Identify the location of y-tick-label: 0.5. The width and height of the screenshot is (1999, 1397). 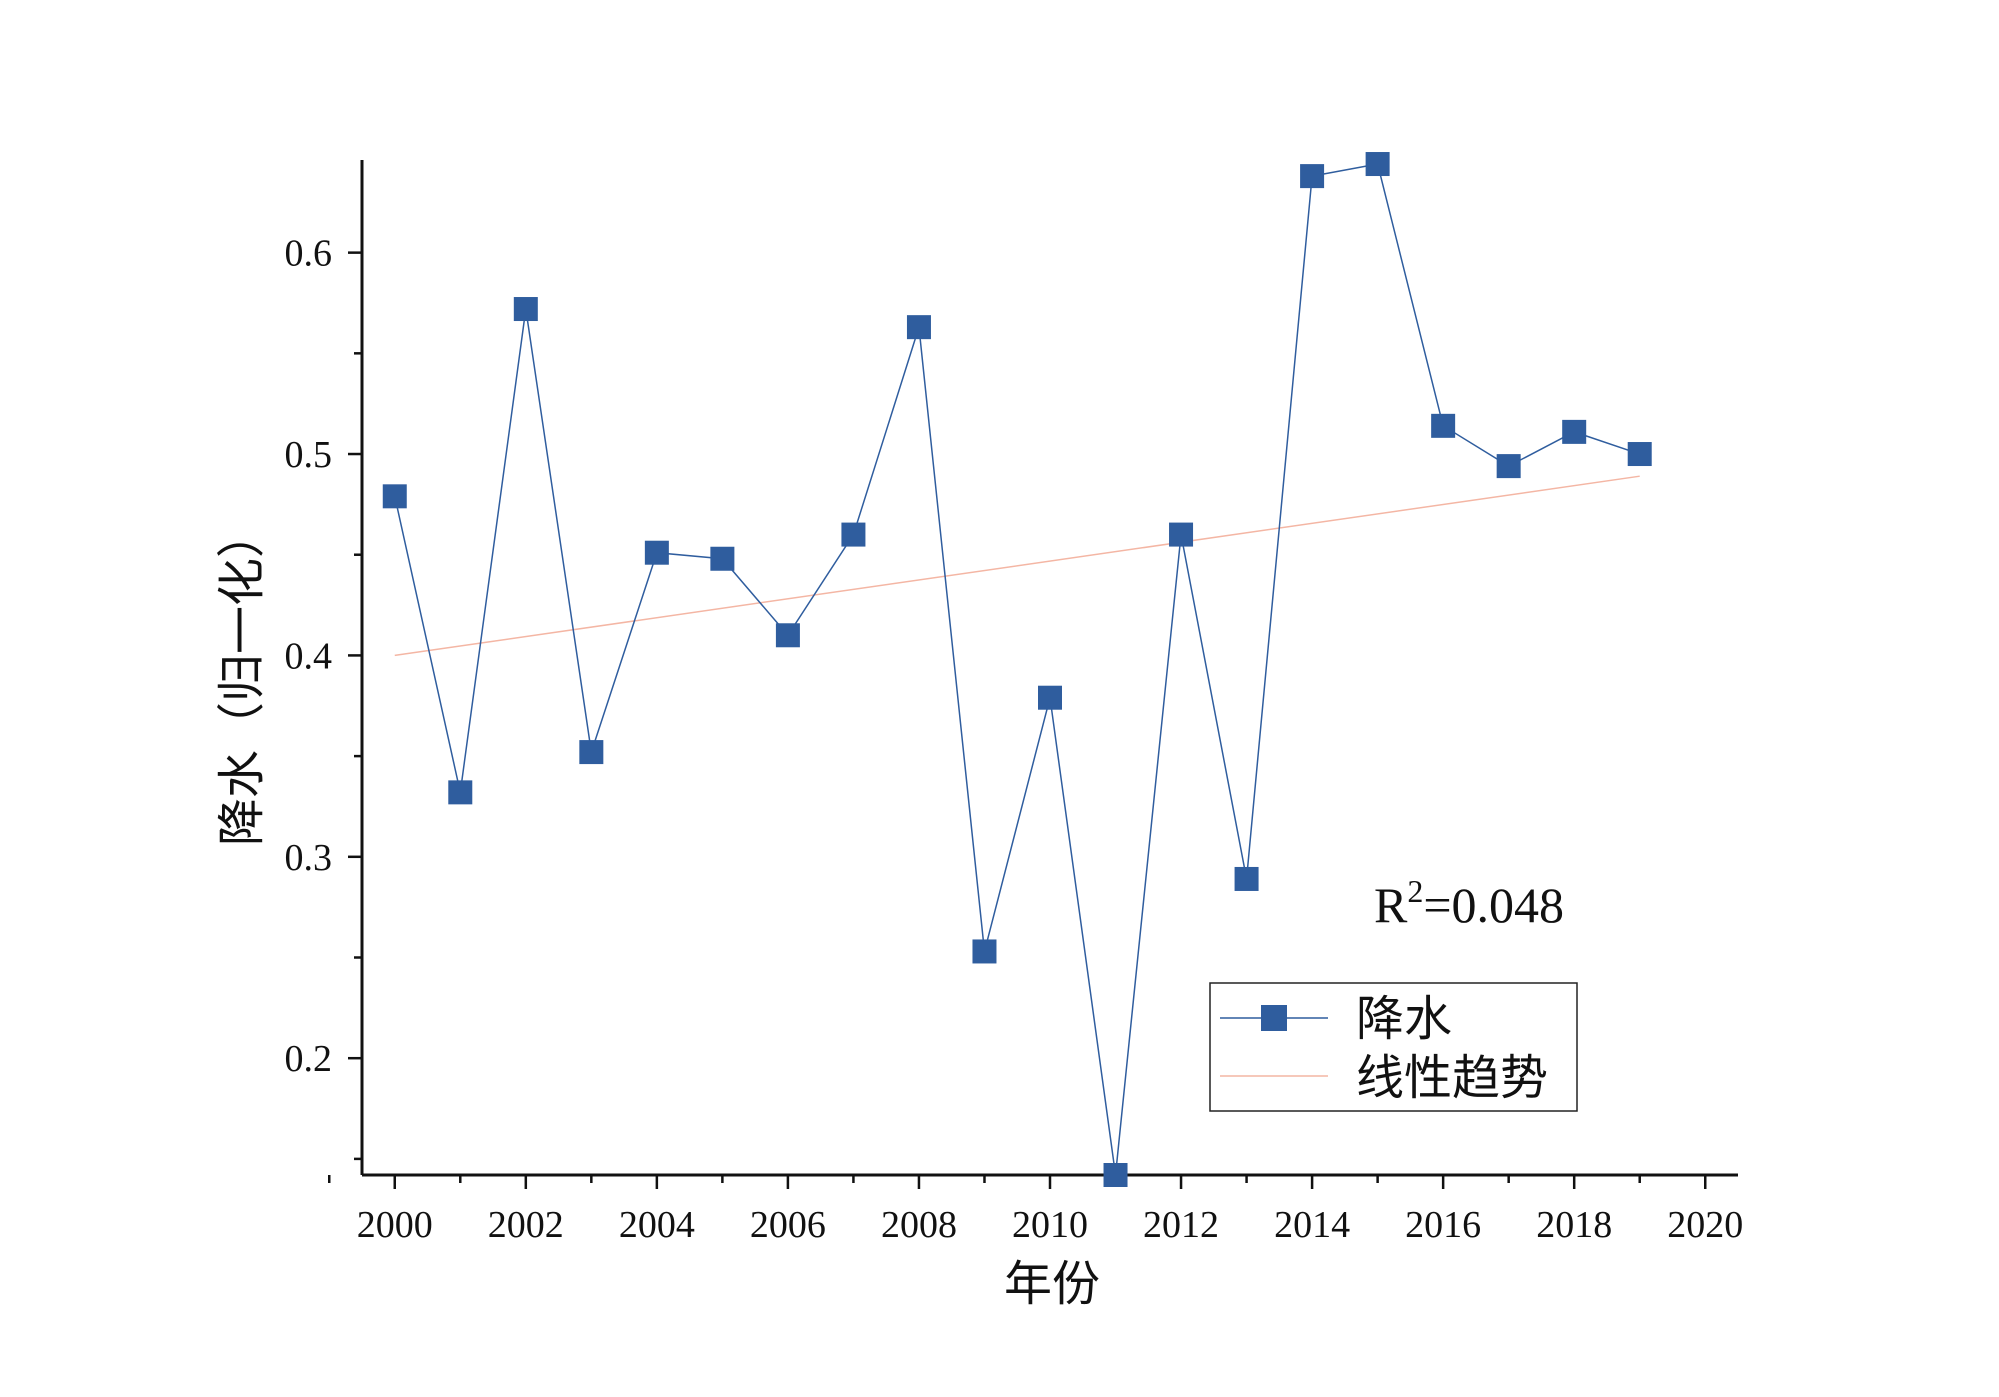
(309, 455).